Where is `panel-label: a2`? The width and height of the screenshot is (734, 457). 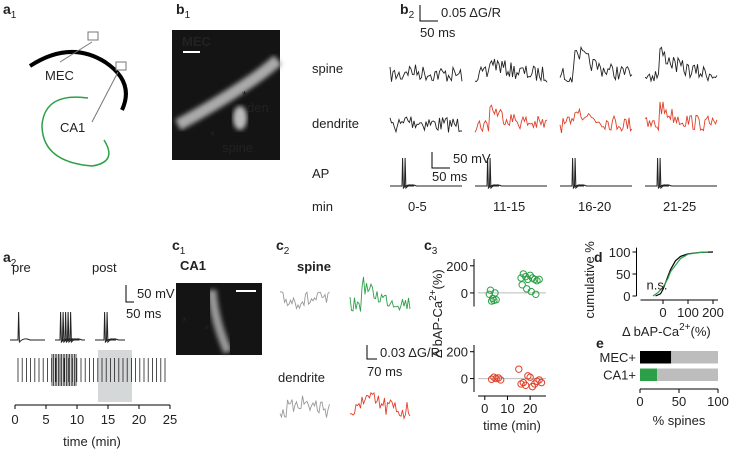 panel-label: a2 is located at coordinates (10, 259).